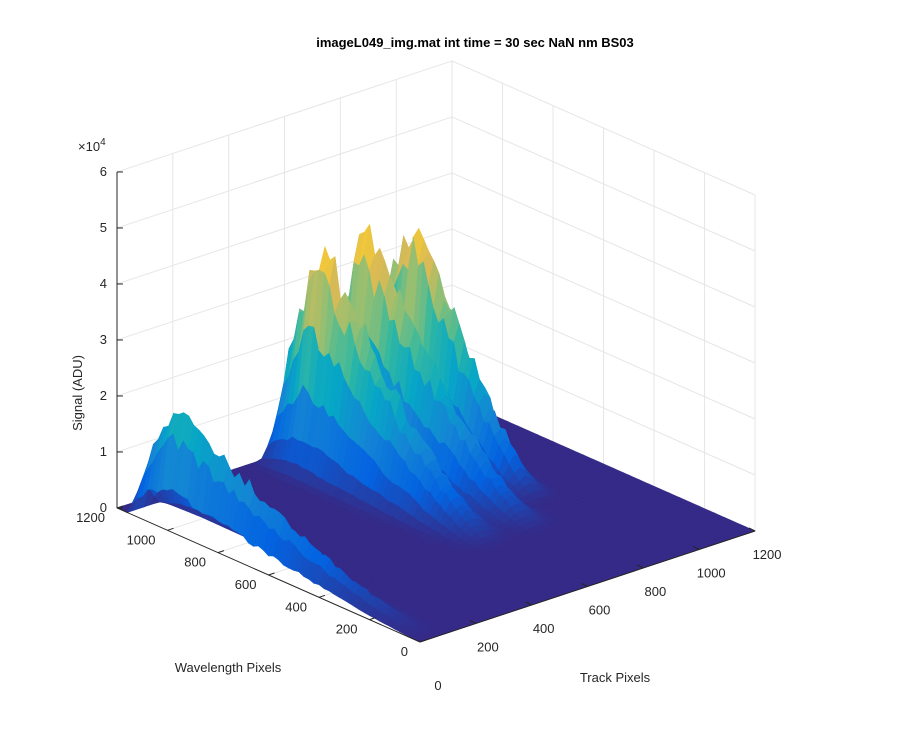  Describe the element at coordinates (296, 606) in the screenshot. I see `y-tick-label: 400` at that location.